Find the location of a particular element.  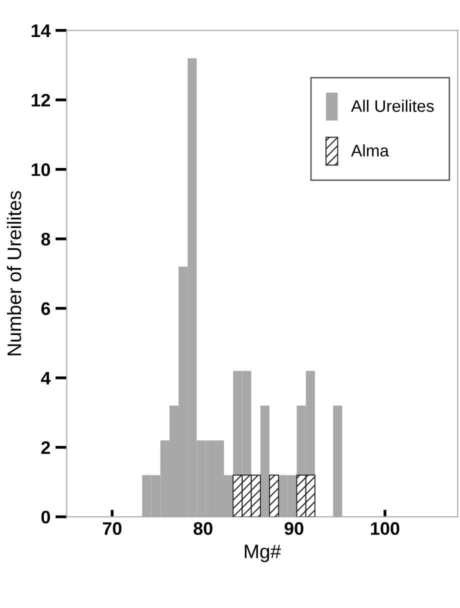

y-tick-label: 12 is located at coordinates (41, 100).